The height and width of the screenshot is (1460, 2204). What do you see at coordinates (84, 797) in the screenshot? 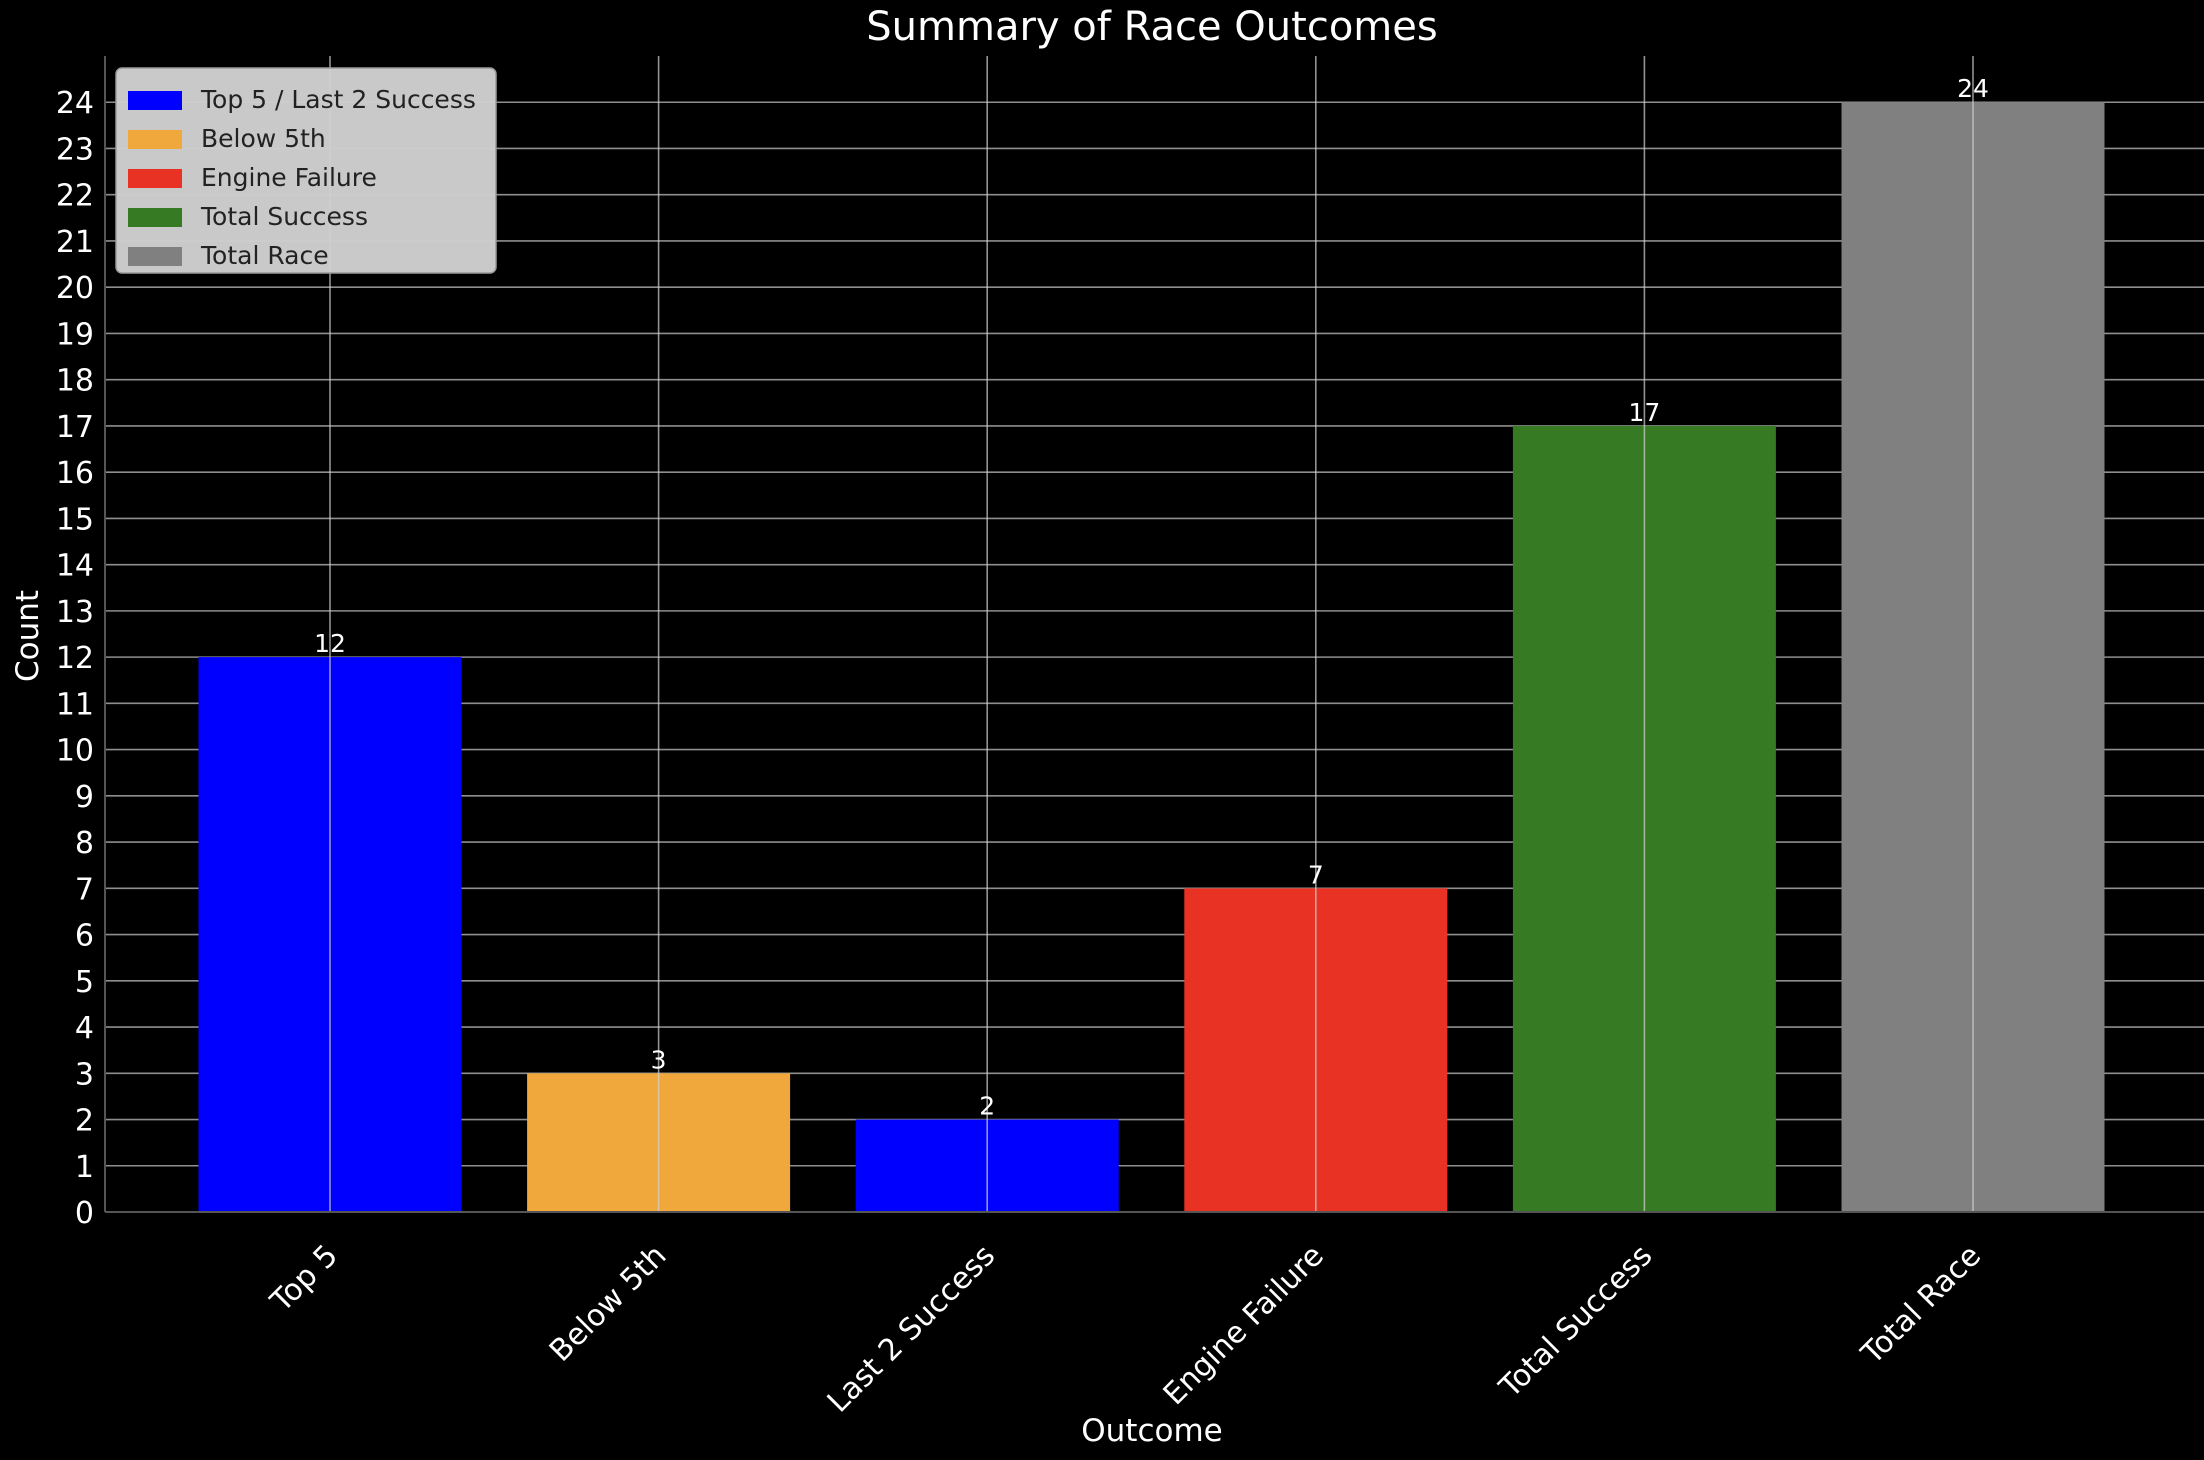
I see `y-tick-label: 9` at bounding box center [84, 797].